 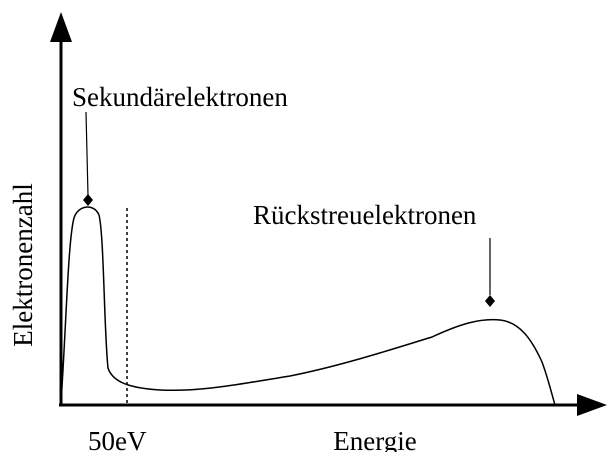 What do you see at coordinates (374, 439) in the screenshot?
I see `x-axis-label: Energie` at bounding box center [374, 439].